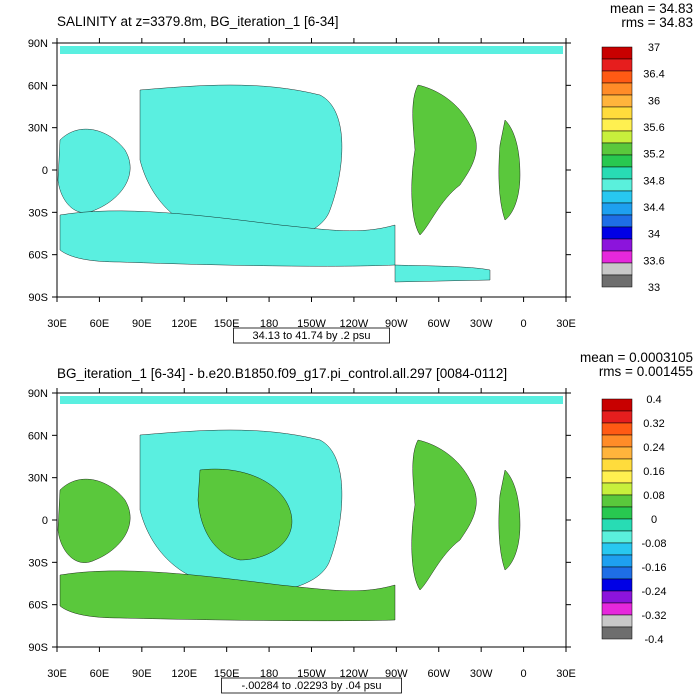  What do you see at coordinates (653, 592) in the screenshot?
I see `colorbar-label: -0.24` at bounding box center [653, 592].